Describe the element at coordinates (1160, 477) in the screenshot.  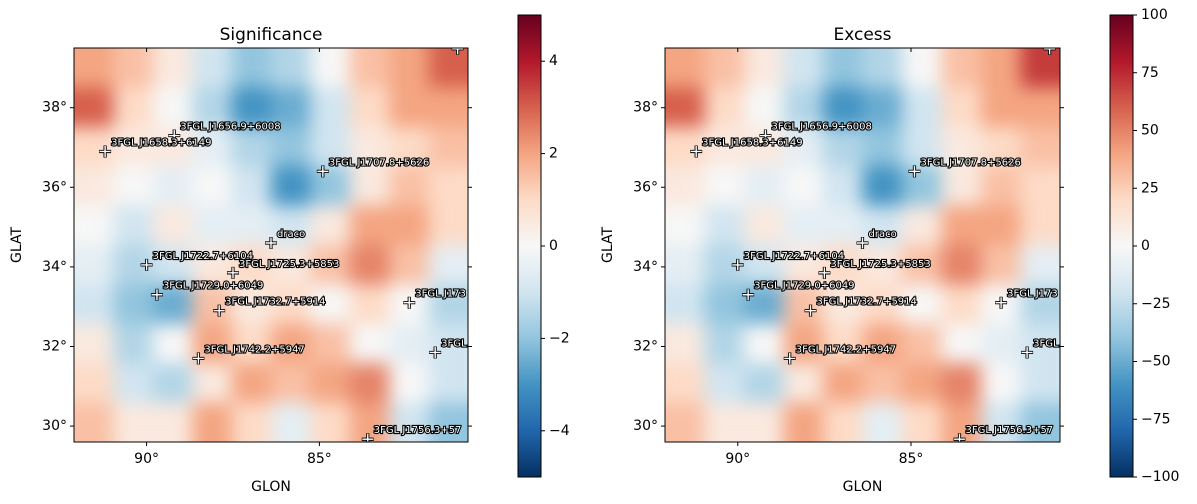
I see `colorbar-tick-label: −100` at that location.